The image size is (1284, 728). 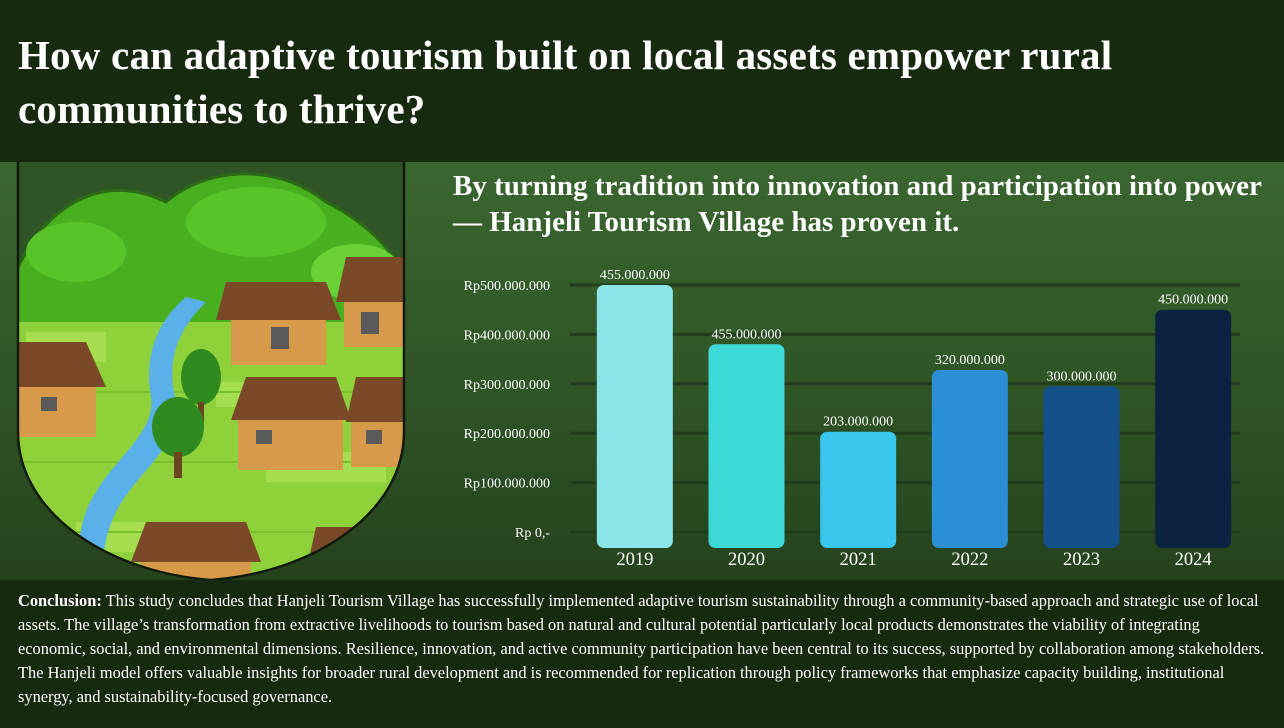 What do you see at coordinates (507, 484) in the screenshot?
I see `y-tick-label: Rp100.000.000` at bounding box center [507, 484].